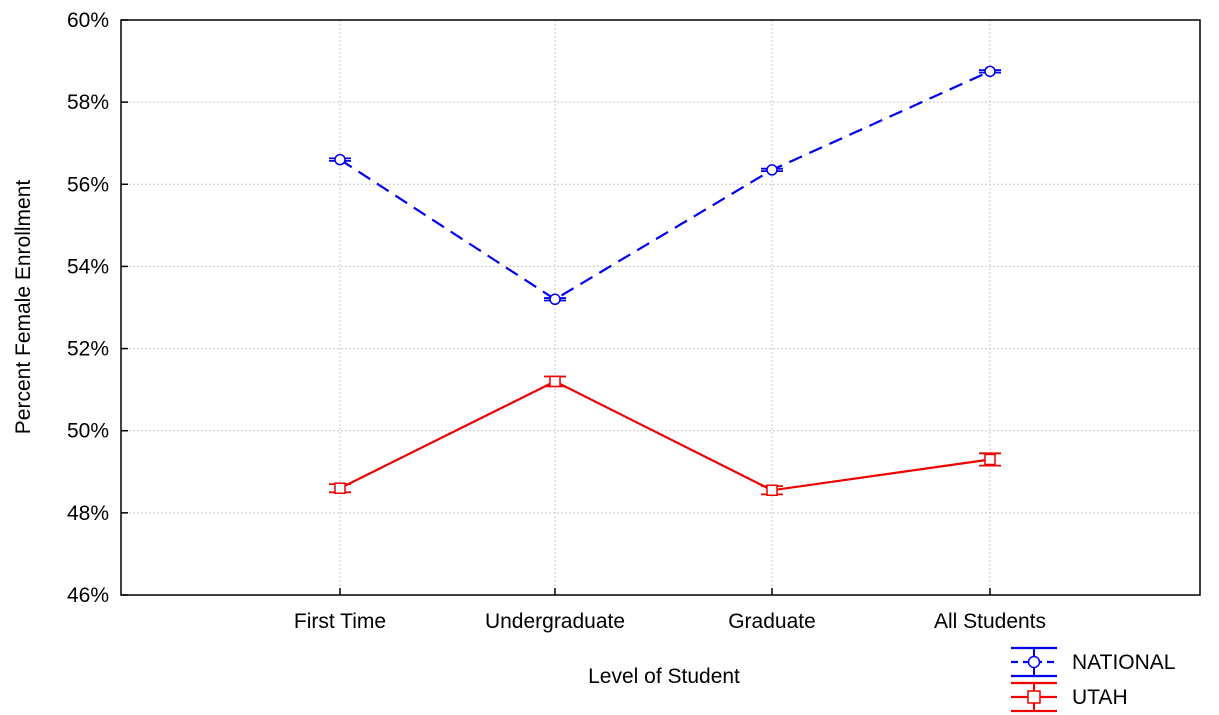 The height and width of the screenshot is (715, 1219). I want to click on y-tick-label: 48%, so click(88, 513).